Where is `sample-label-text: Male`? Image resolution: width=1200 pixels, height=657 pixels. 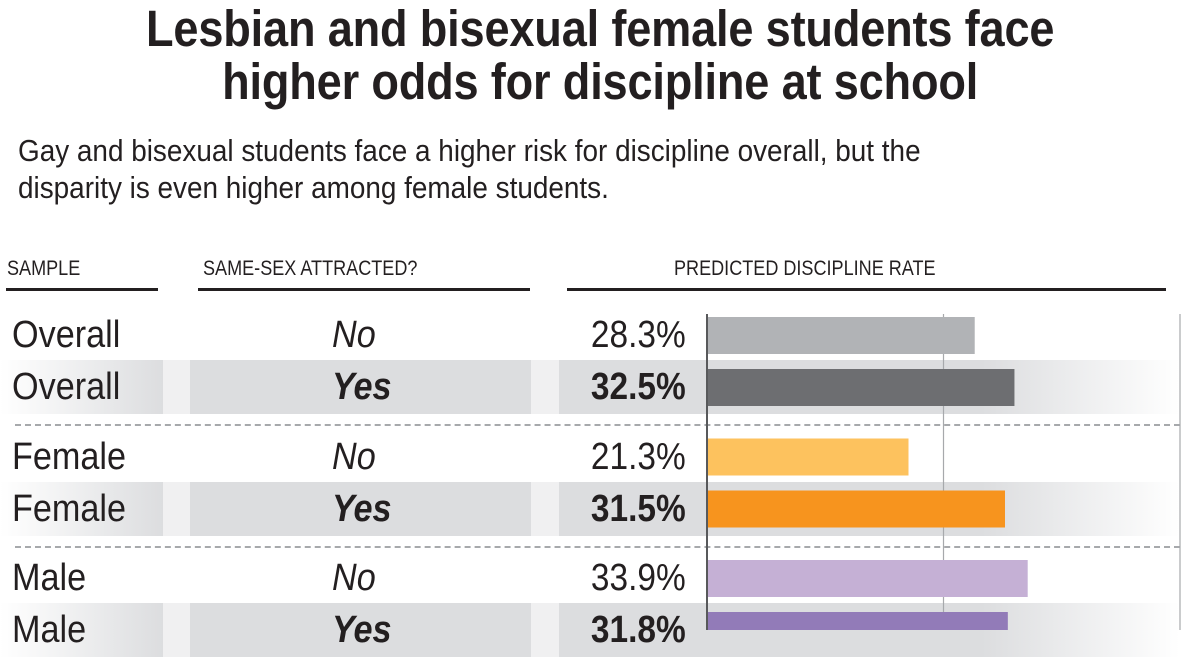 sample-label-text: Male is located at coordinates (49, 578).